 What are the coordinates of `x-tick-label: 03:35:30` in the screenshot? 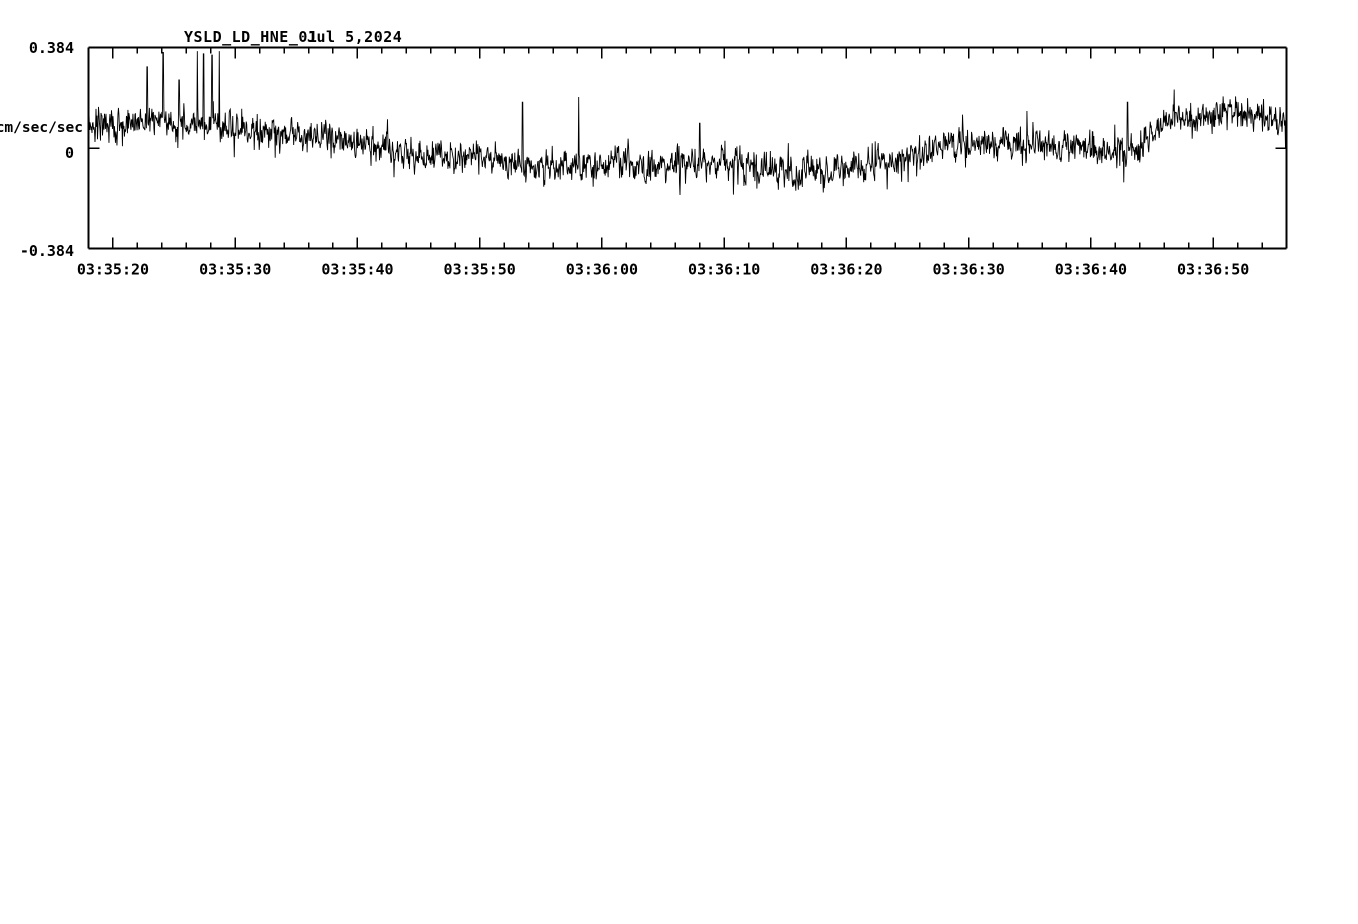 It's located at (235, 270).